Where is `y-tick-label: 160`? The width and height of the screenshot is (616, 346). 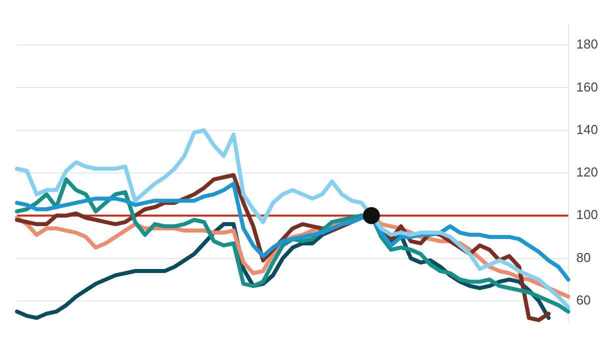
y-tick-label: 160 is located at coordinates (587, 86).